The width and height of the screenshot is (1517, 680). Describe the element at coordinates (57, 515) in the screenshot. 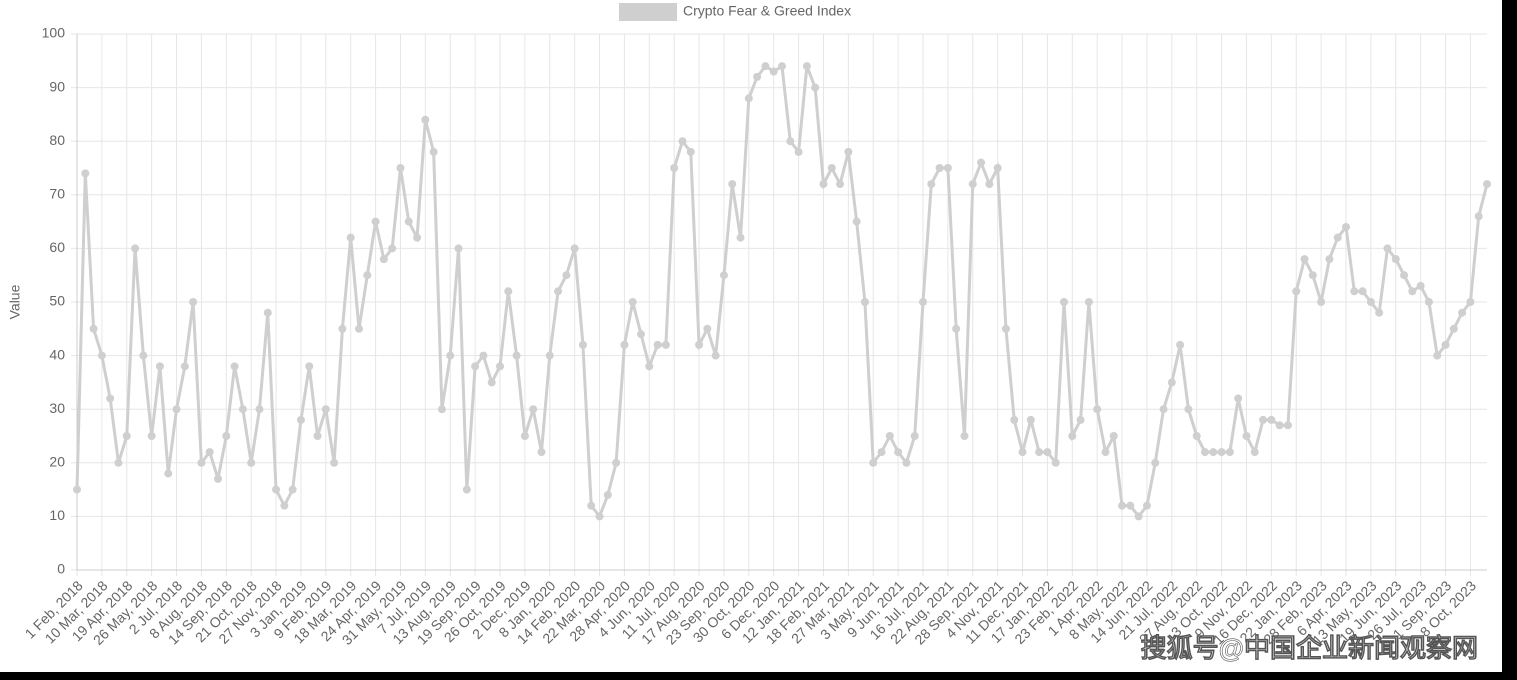

I see `y-tick-label: 10` at that location.